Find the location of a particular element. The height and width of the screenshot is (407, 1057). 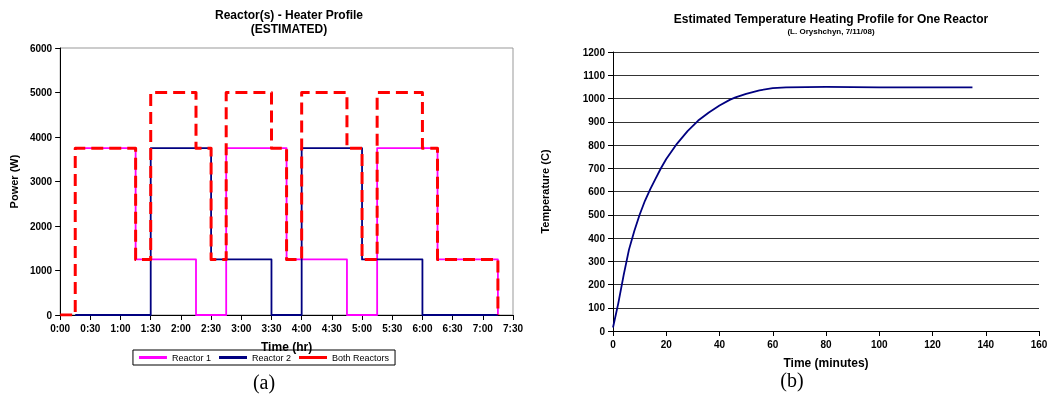

x-tick-label: 1:00 is located at coordinates (120, 328).